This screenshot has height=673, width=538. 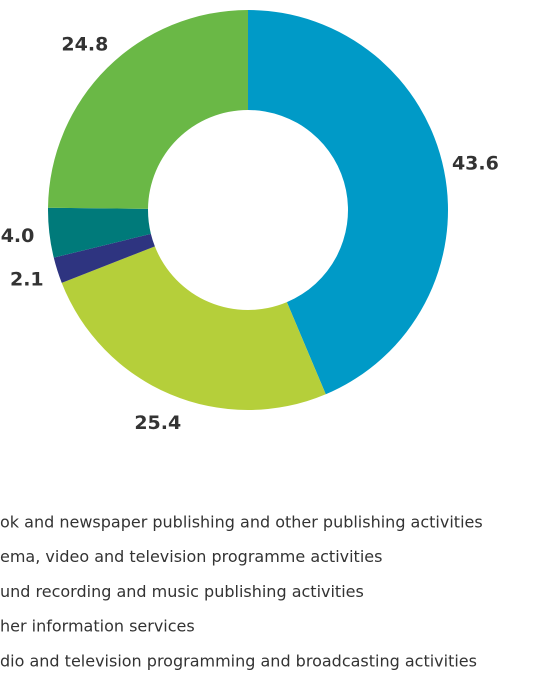 What do you see at coordinates (475, 163) in the screenshot?
I see `value-label: 43.6` at bounding box center [475, 163].